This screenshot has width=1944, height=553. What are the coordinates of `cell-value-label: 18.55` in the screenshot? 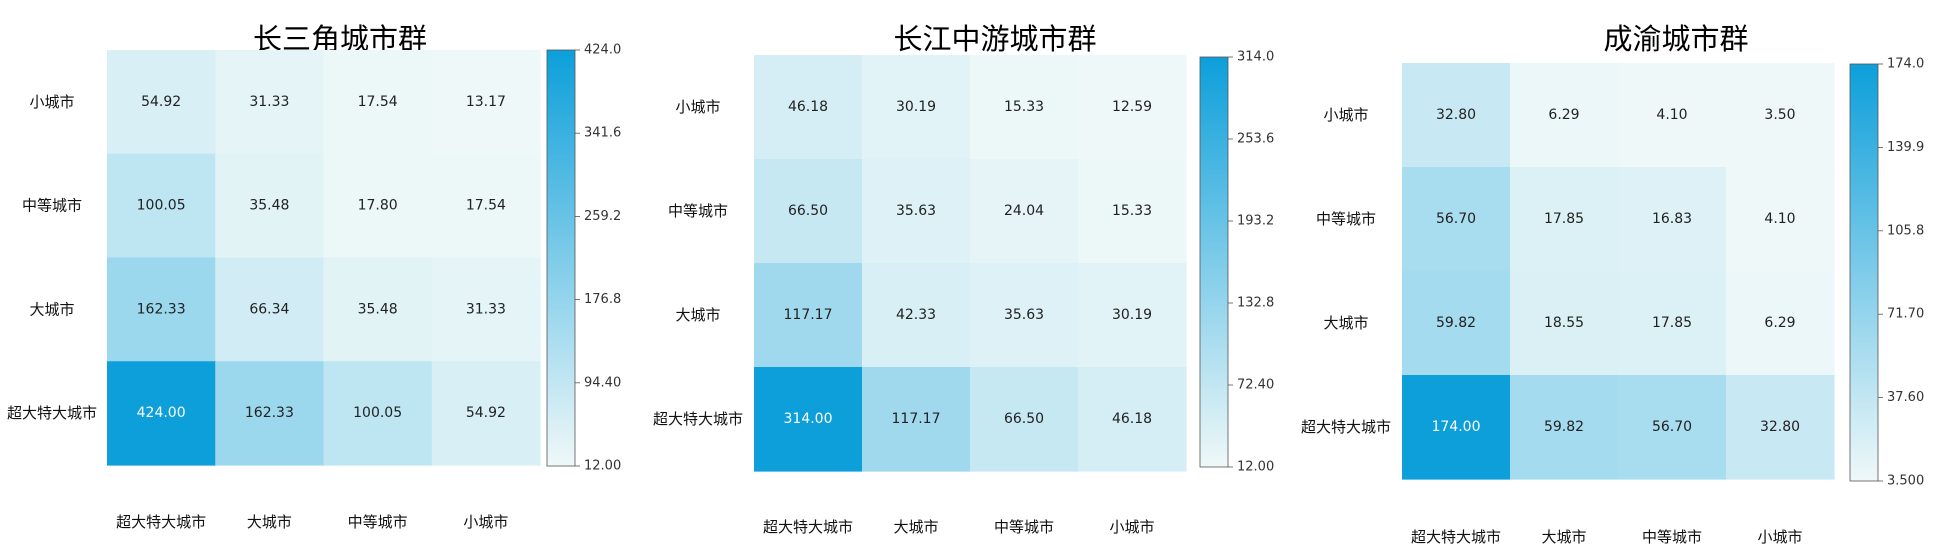 It's located at (1564, 323).